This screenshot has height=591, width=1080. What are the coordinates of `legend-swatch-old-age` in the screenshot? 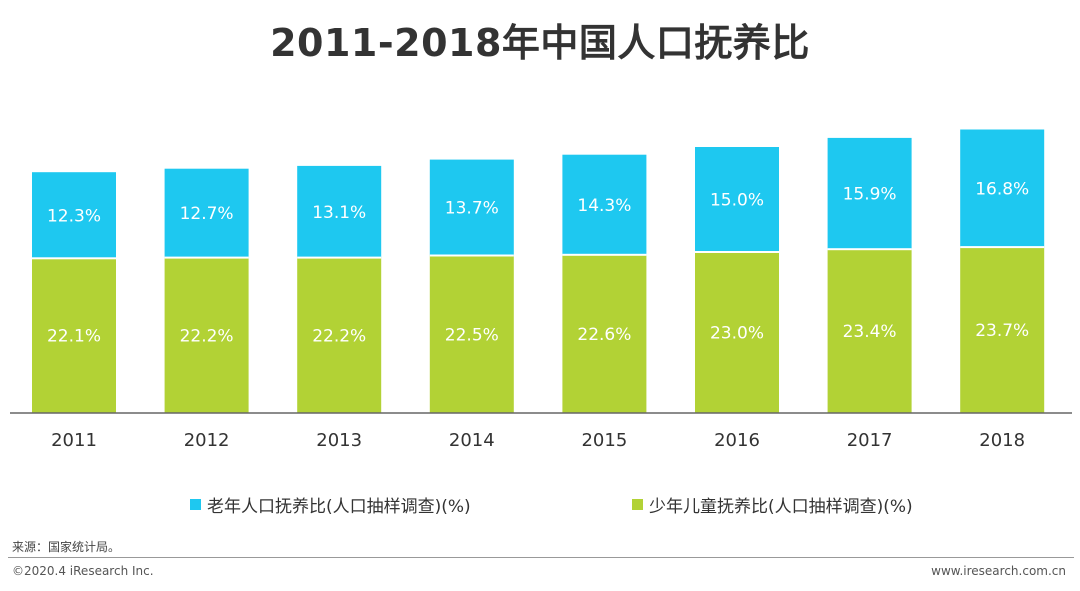 It's located at (195, 504).